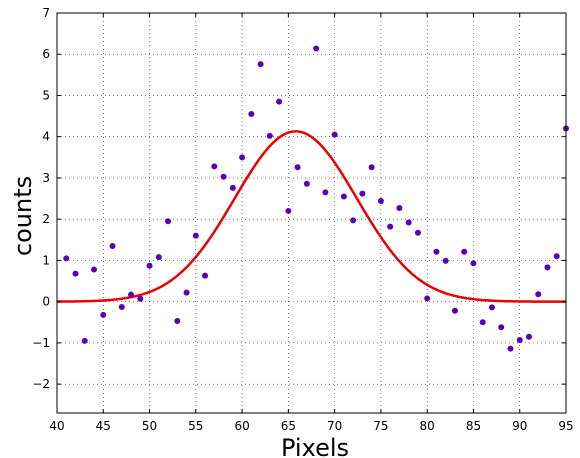 Image resolution: width=580 pixels, height=458 pixels. What do you see at coordinates (41, 384) in the screenshot?
I see `y-tick-label: −2` at bounding box center [41, 384].